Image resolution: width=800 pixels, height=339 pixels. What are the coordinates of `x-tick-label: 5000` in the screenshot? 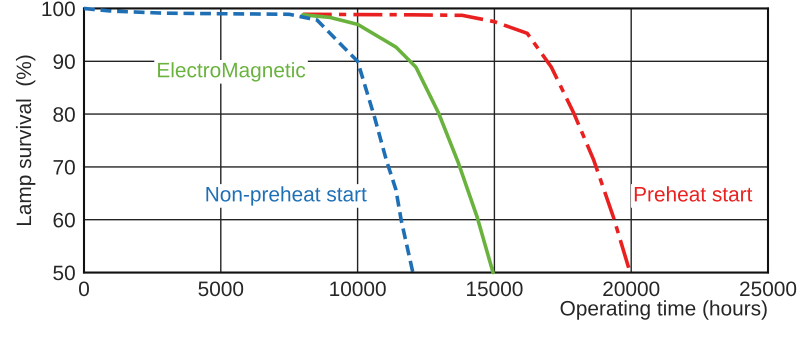 It's located at (221, 288).